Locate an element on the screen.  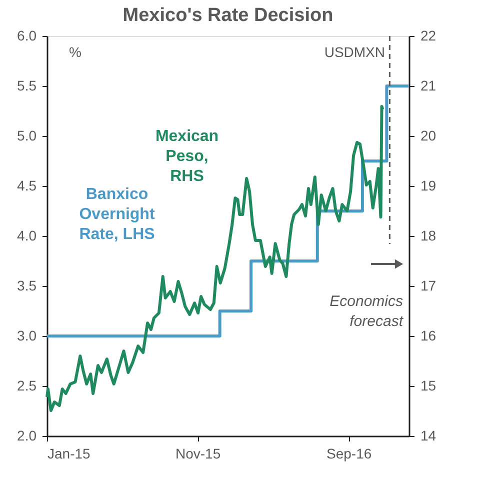
y2-axis-title: USDMXN is located at coordinates (354, 52).